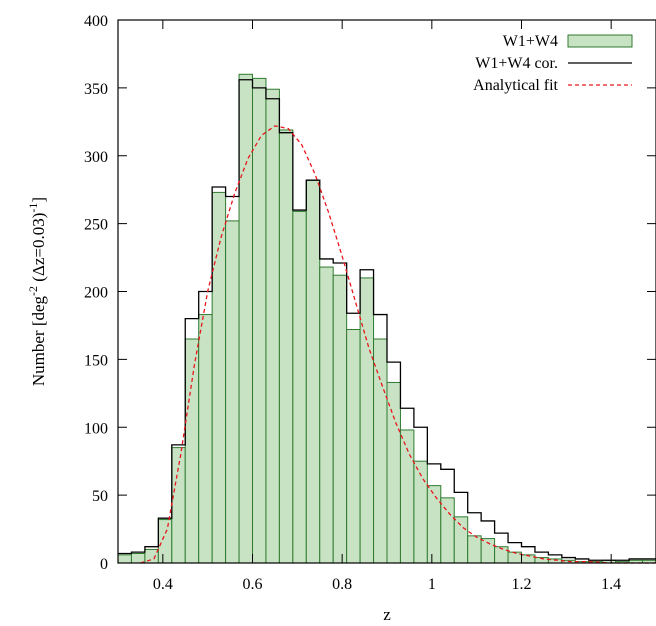  Describe the element at coordinates (96, 360) in the screenshot. I see `y-tick-label: 150` at that location.